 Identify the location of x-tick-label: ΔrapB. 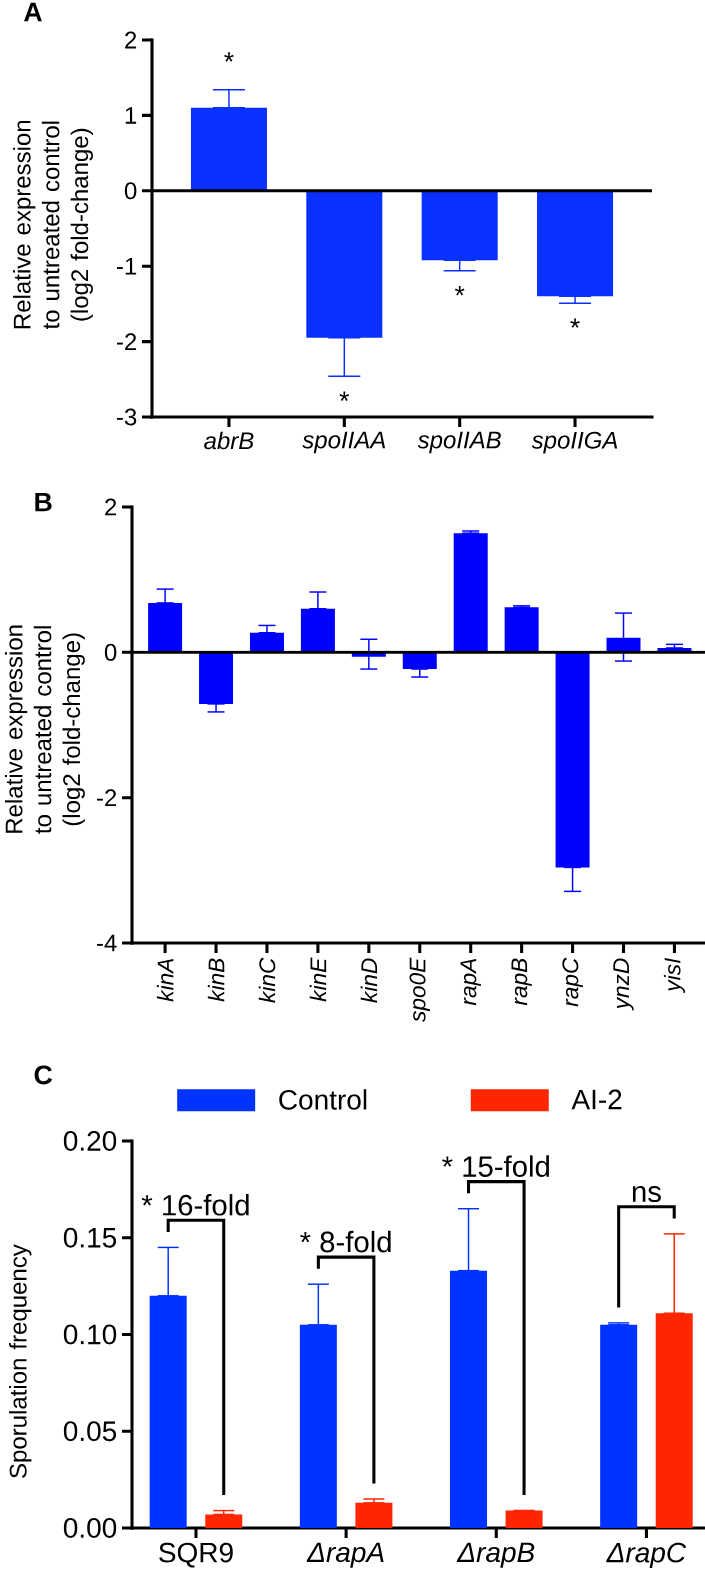
(495, 1555).